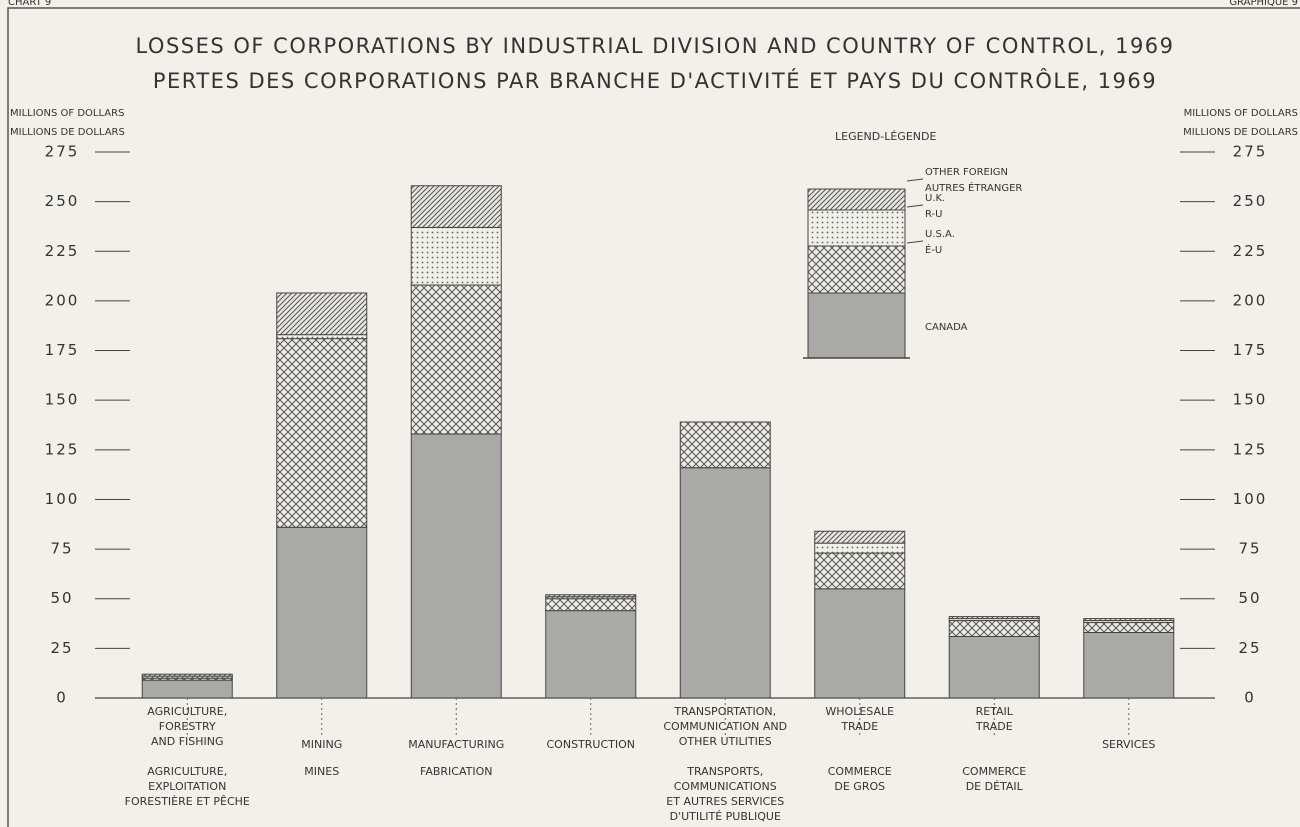 The image size is (1300, 827). I want to click on y-tick-label: 100, so click(62, 499).